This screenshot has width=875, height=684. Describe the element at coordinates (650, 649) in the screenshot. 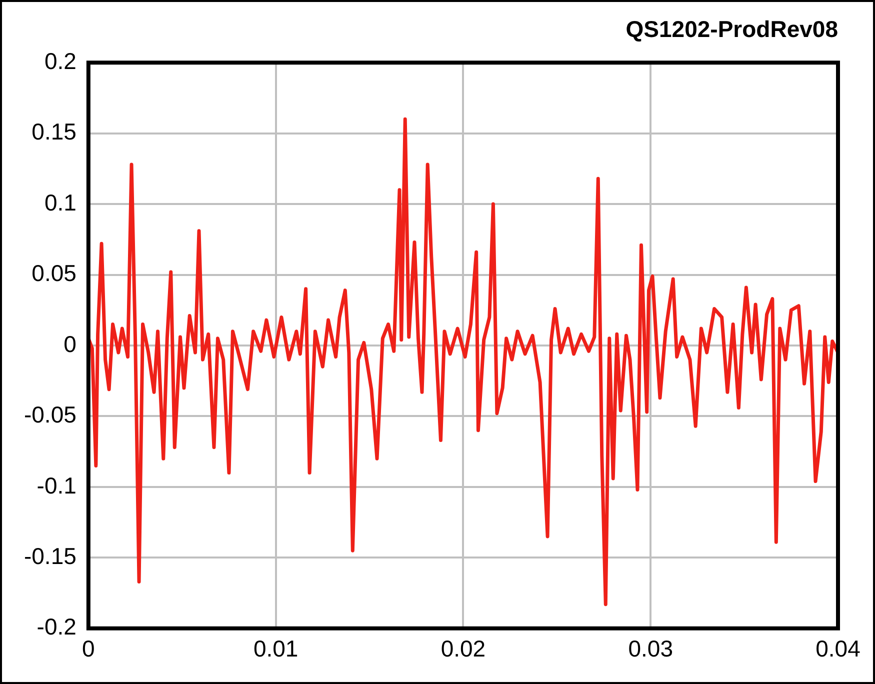

I see `x-tick-label: 0.03` at that location.